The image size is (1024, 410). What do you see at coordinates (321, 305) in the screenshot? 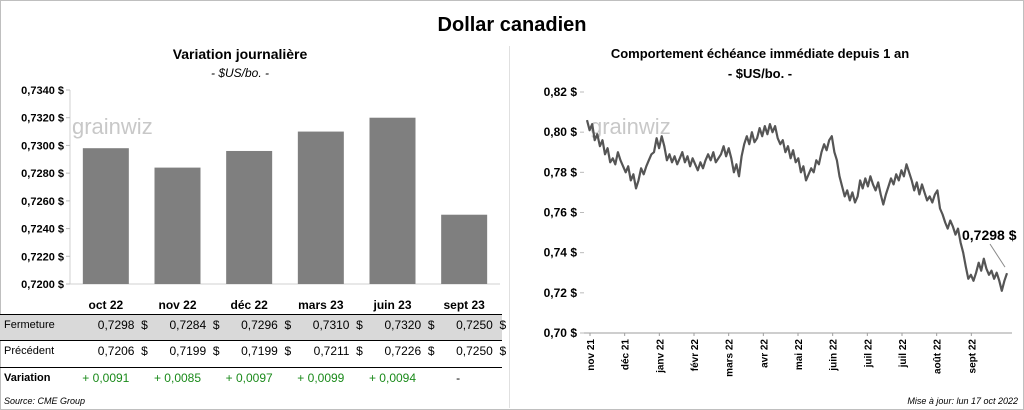
I see `x-category-label: mars 23` at bounding box center [321, 305].